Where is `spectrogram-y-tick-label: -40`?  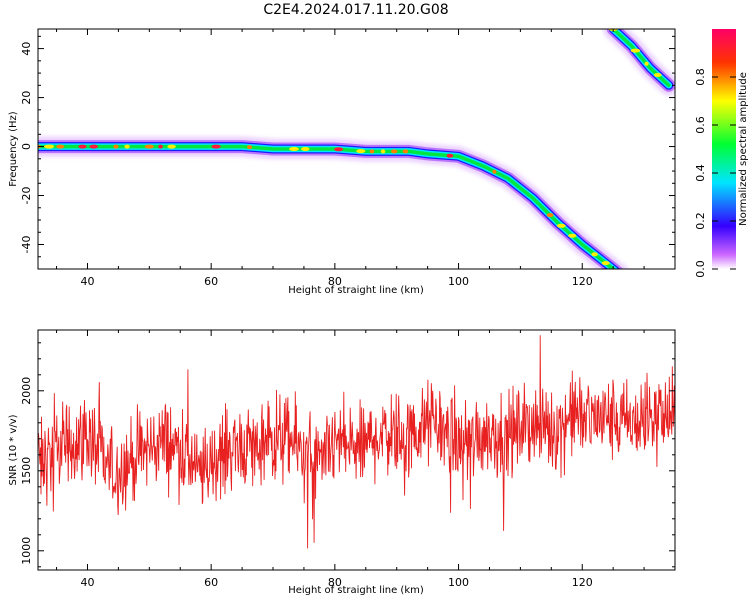
spectrogram-y-tick-label: -40 is located at coordinates (26, 245).